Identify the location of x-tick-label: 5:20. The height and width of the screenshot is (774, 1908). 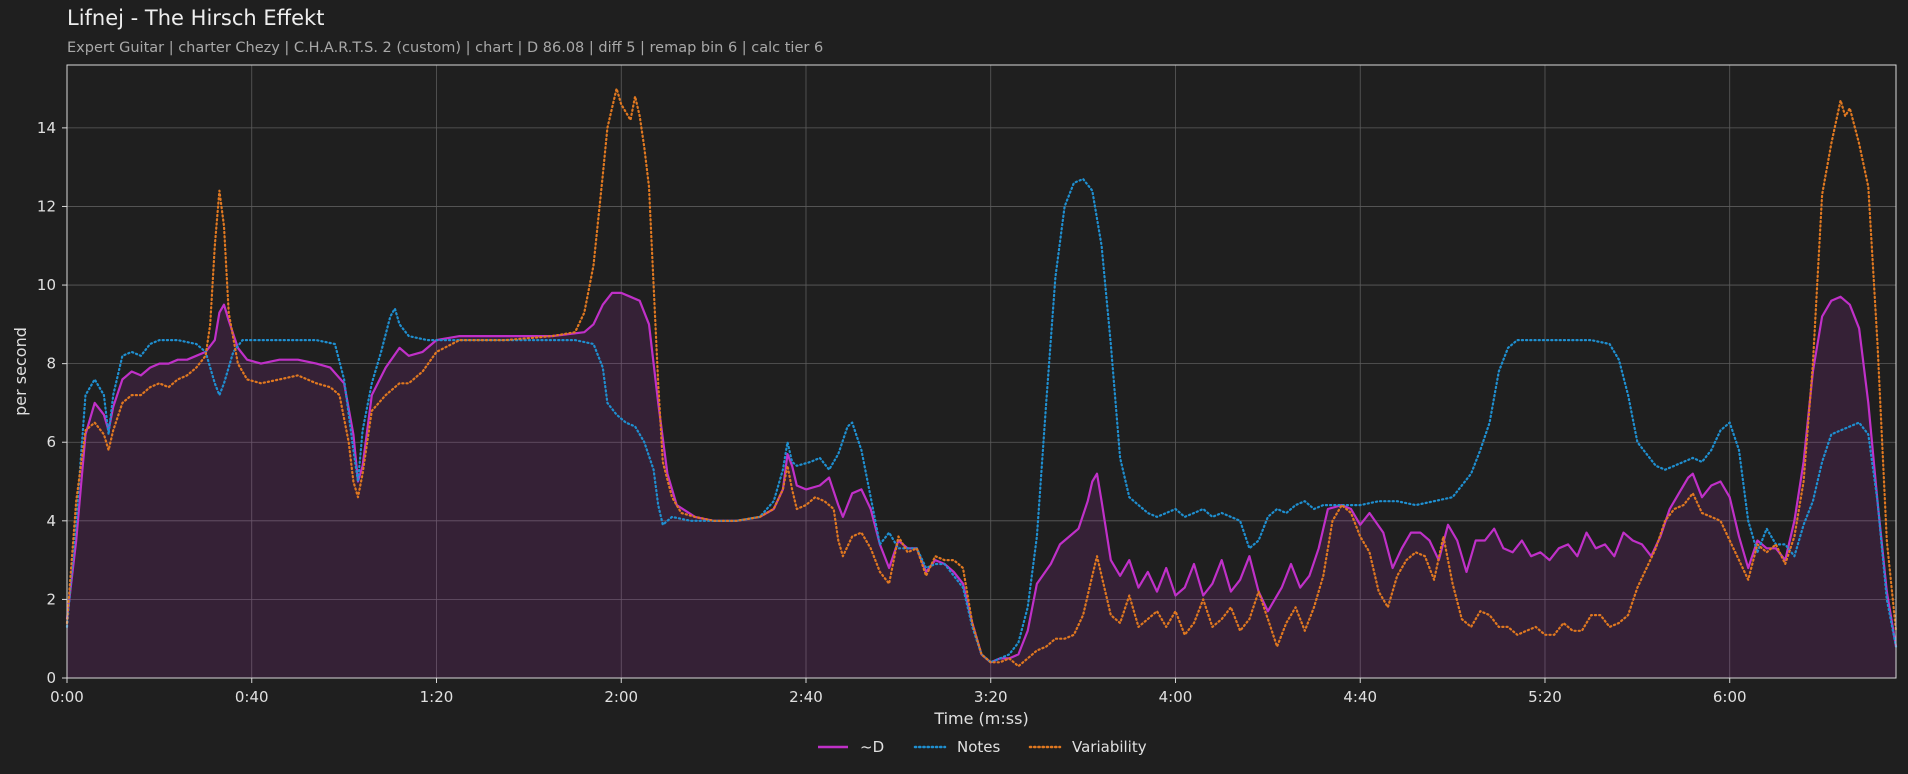
(1545, 697).